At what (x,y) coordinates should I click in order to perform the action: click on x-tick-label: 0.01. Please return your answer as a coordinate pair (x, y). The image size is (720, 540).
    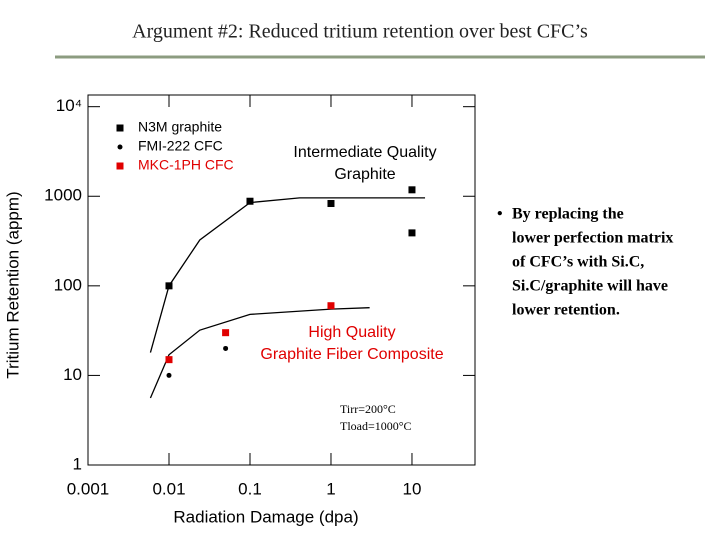
    Looking at the image, I should click on (168, 488).